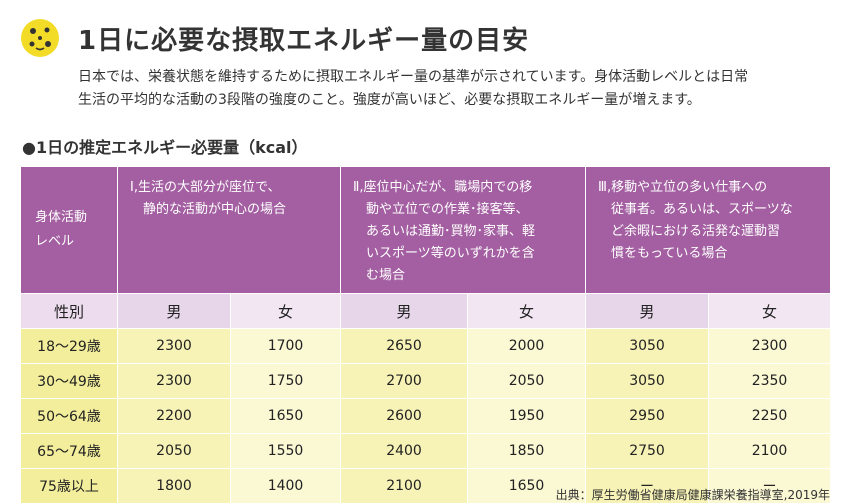  Describe the element at coordinates (379, 275) in the screenshot. I see `level-2-line: む場合` at that location.